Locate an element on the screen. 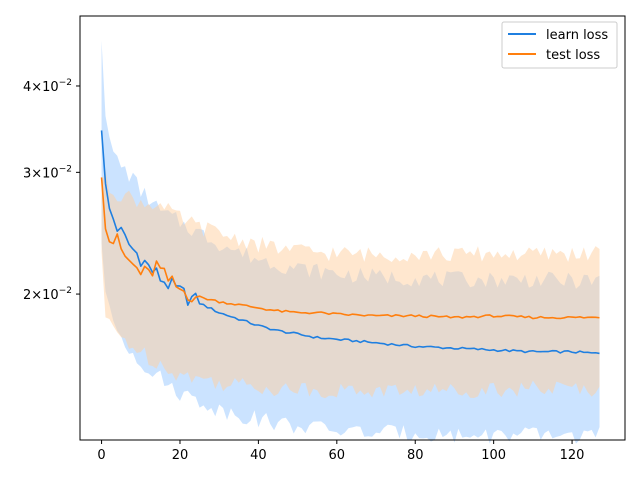 The width and height of the screenshot is (640, 480). y-tick-label: 3×10⁻² is located at coordinates (47, 172).